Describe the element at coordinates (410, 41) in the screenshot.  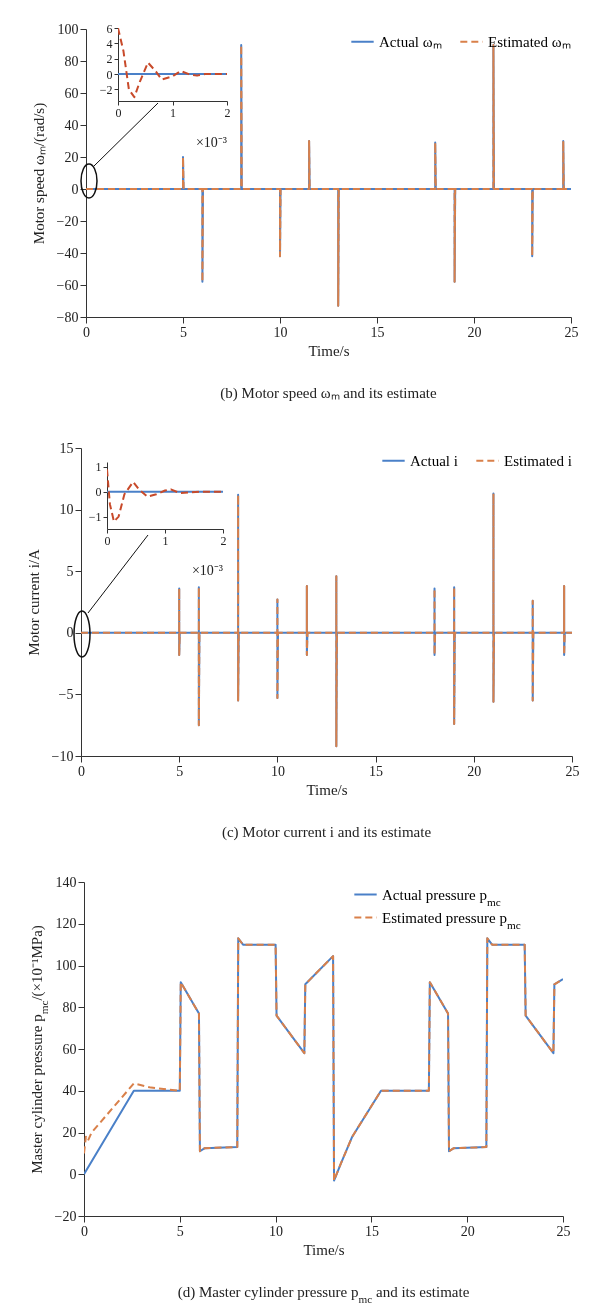
I see `legend-label: Actual ωₘ` at that location.